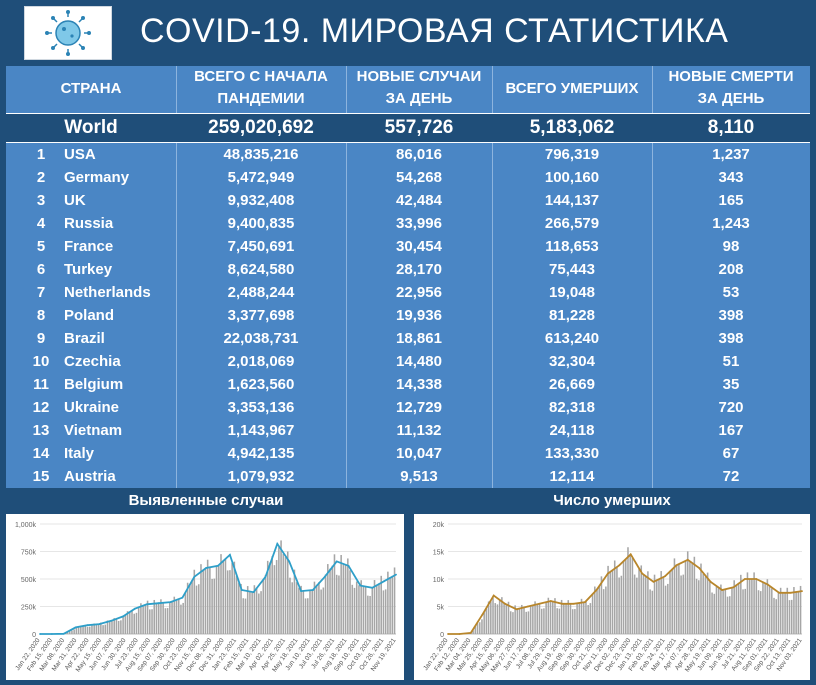 The image size is (816, 685). I want to click on cell-new-deaths: 1,243, so click(731, 223).